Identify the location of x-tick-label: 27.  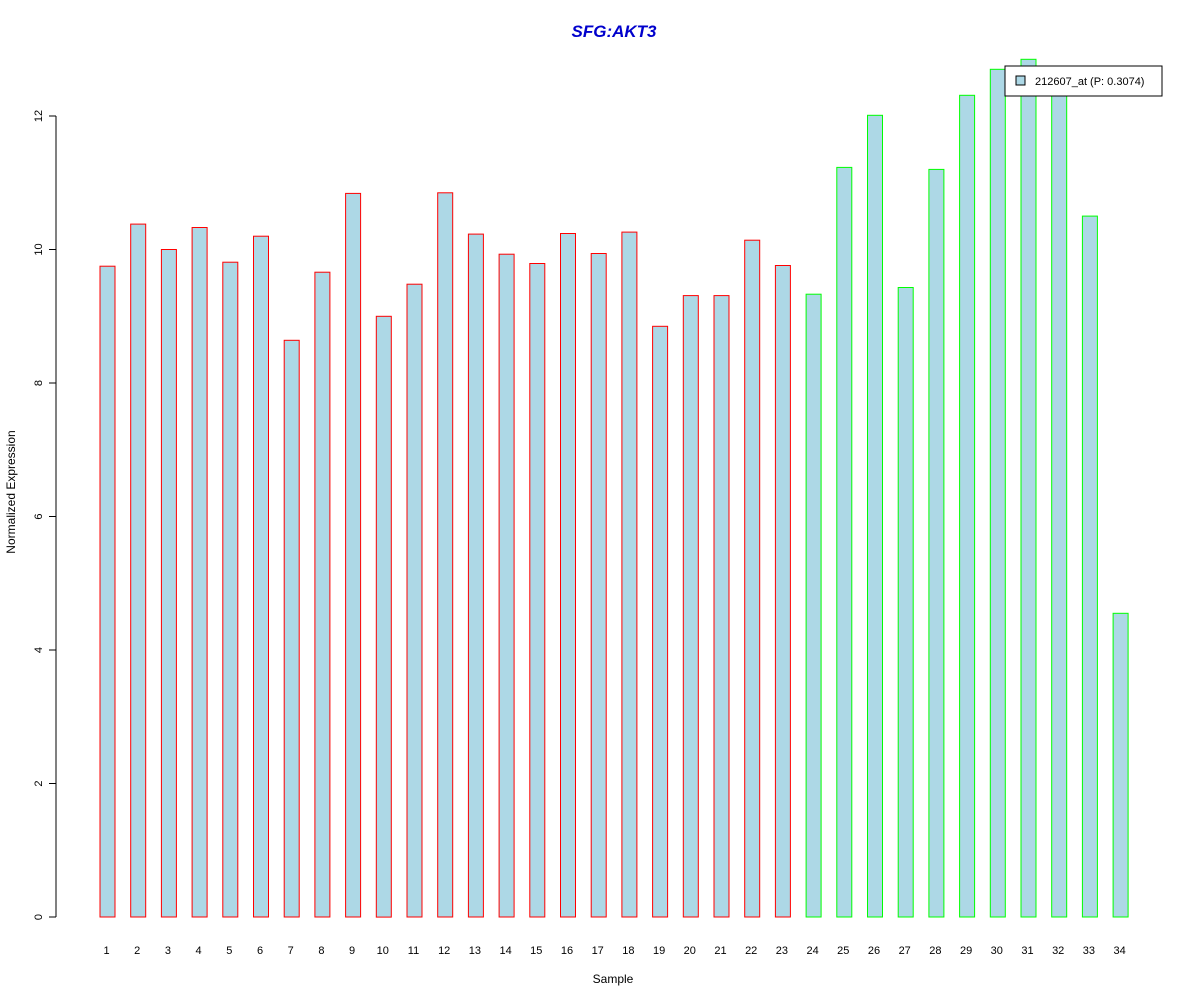
(905, 951).